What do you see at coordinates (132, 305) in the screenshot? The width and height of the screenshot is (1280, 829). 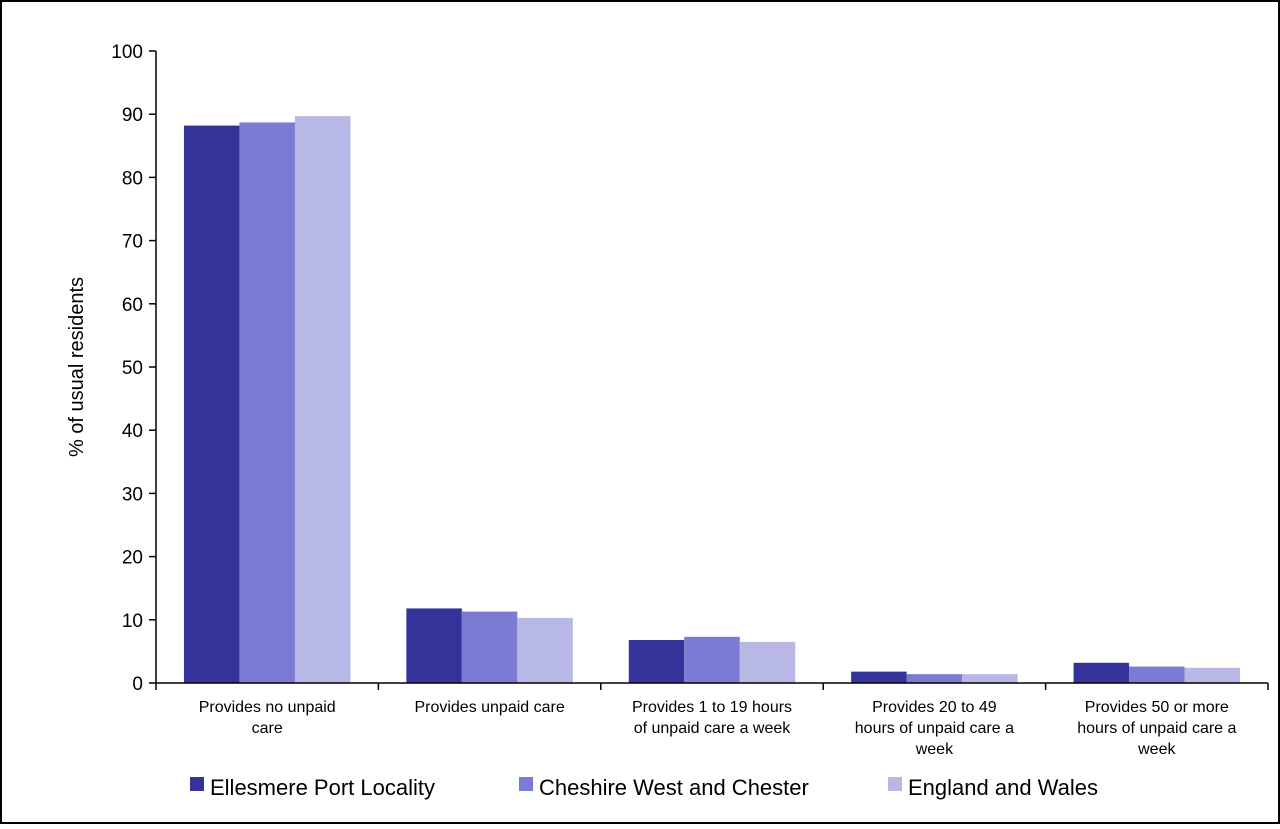 I see `y-tick-label-60: 60` at bounding box center [132, 305].